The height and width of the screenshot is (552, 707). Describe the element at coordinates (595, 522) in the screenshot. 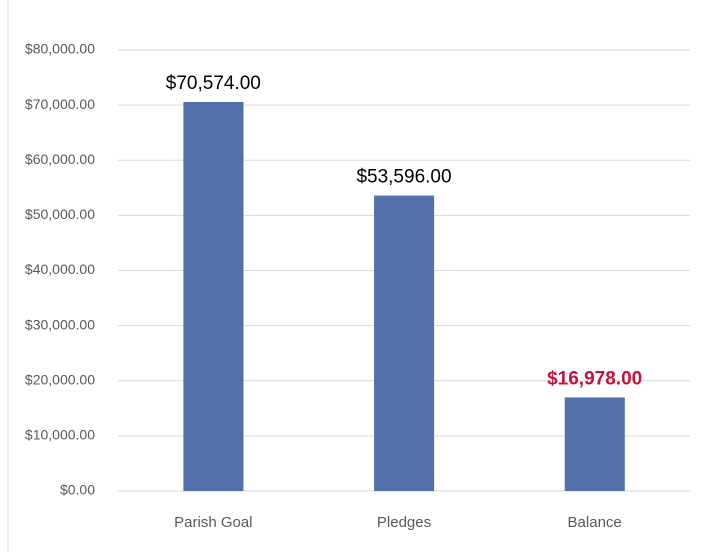

I see `x-tick-label: Balance` at that location.